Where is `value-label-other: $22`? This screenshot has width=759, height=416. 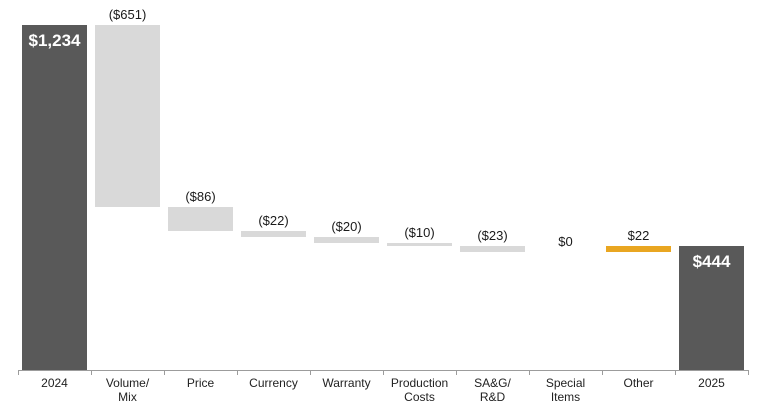
value-label-other: $22 is located at coordinates (638, 235).